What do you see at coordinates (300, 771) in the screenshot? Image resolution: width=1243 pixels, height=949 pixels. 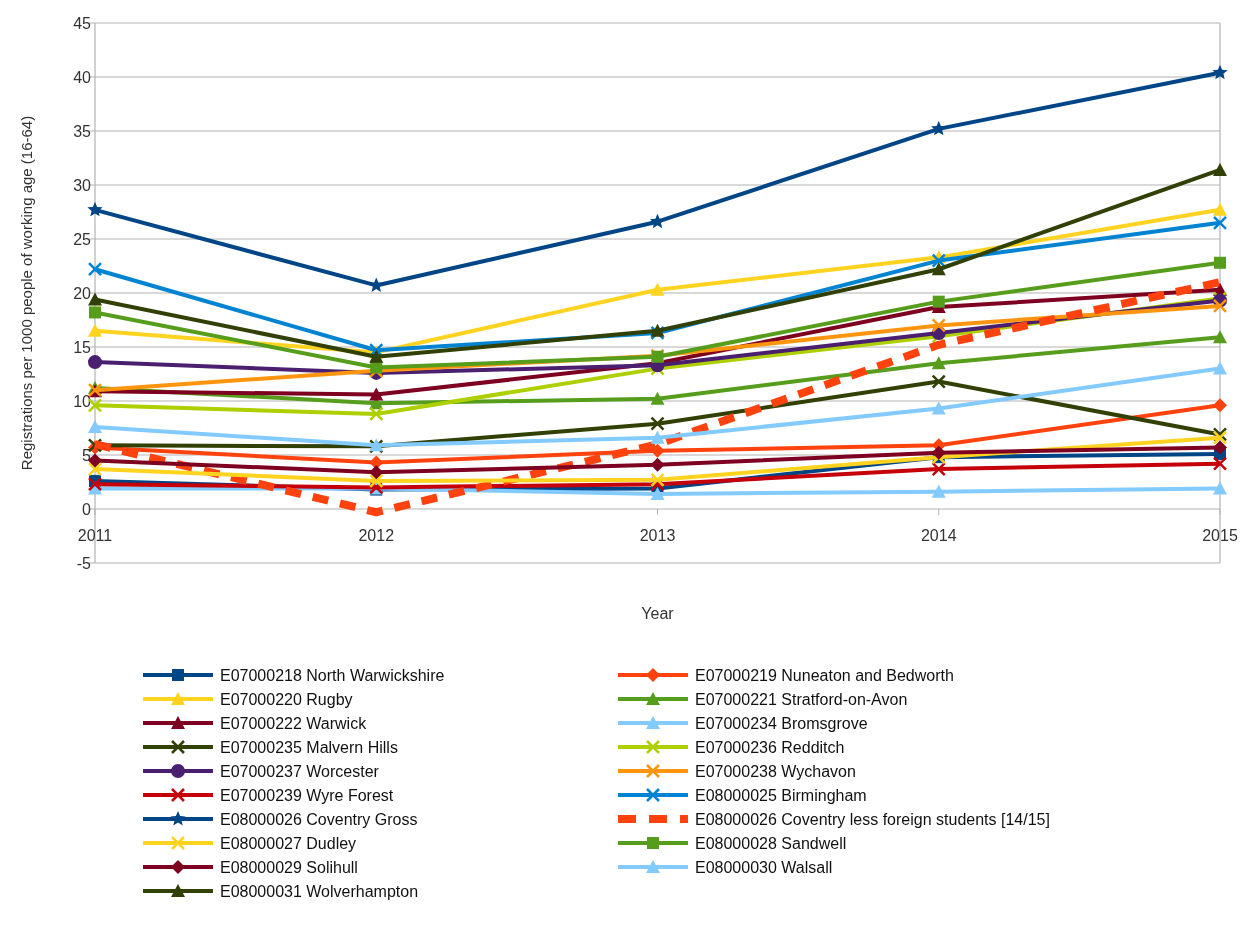 I see `legend-label: E07000237 Worcester` at bounding box center [300, 771].